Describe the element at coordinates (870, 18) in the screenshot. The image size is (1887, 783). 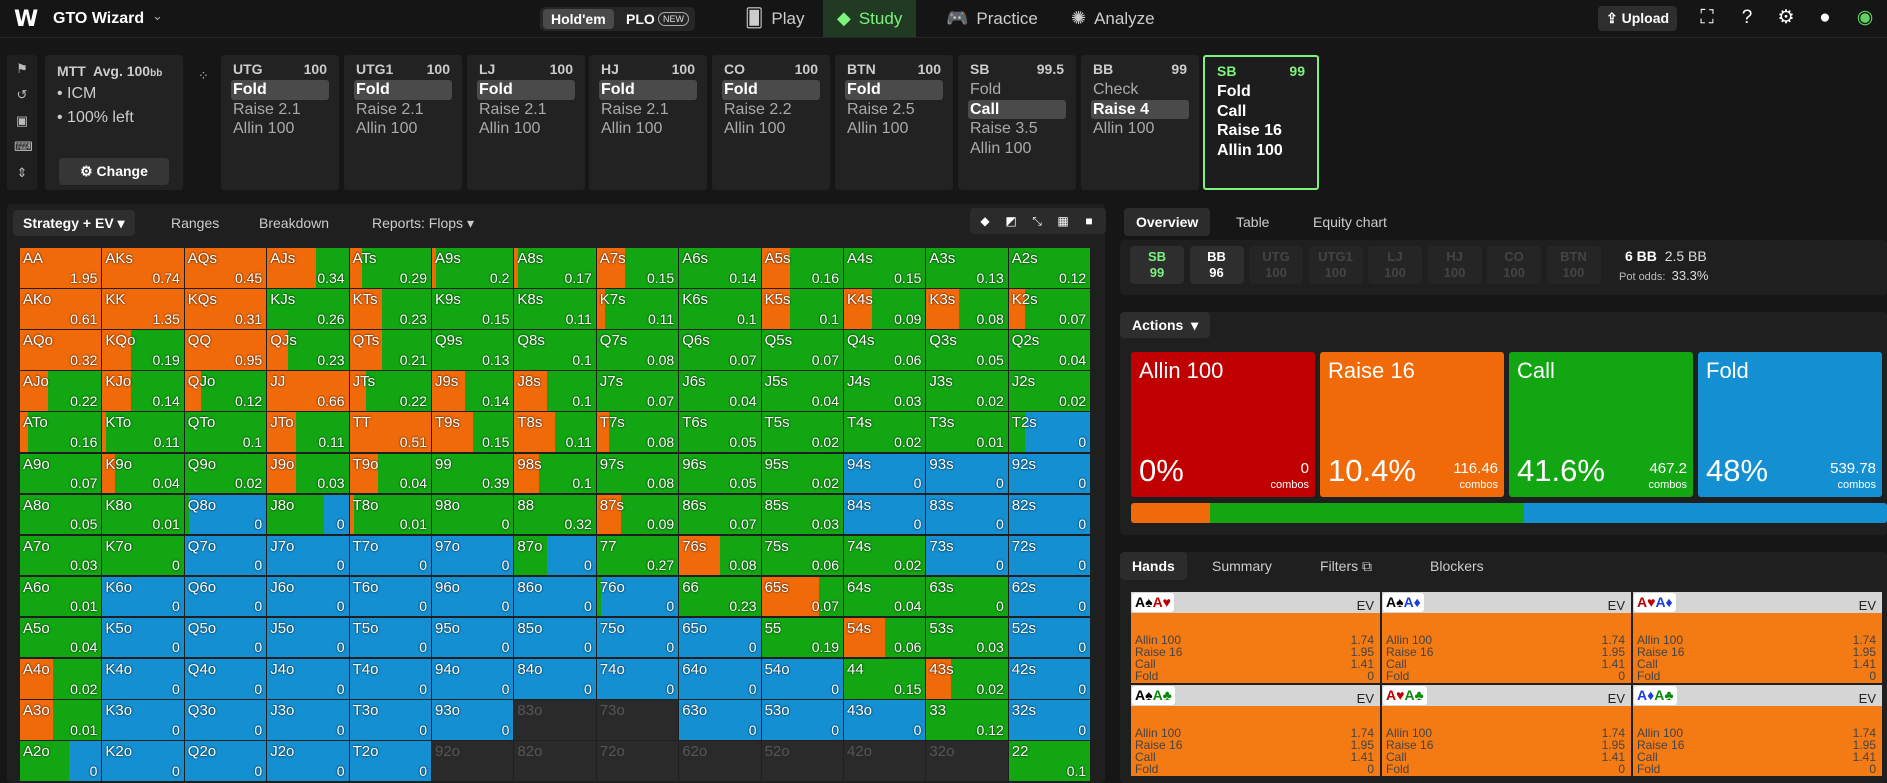
I see `nav-study: ◆ Study` at that location.